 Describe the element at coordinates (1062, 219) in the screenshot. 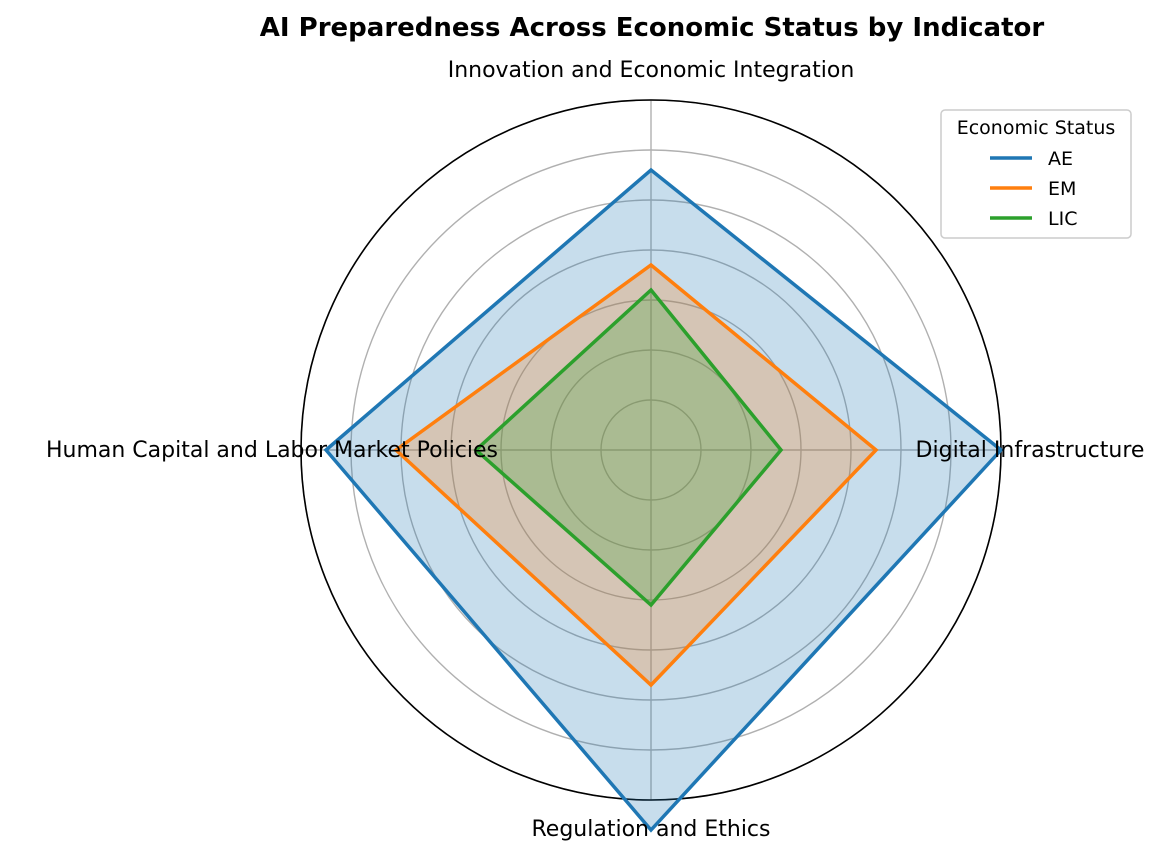

I see `legend-label-lic: LIC` at that location.